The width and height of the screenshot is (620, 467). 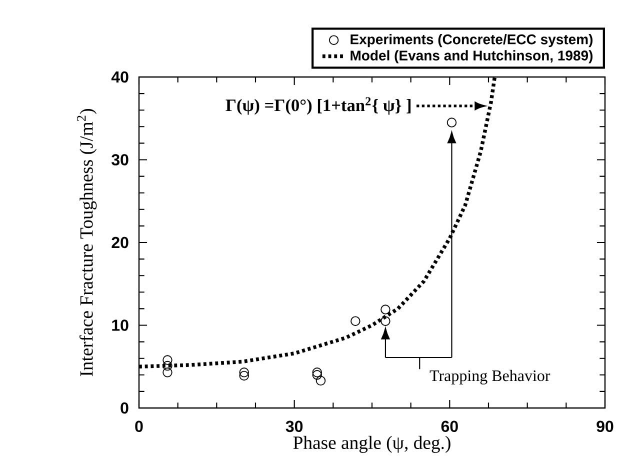 What do you see at coordinates (471, 57) in the screenshot?
I see `legend-label: Model (Evans and Hutchinson, 1989)` at bounding box center [471, 57].